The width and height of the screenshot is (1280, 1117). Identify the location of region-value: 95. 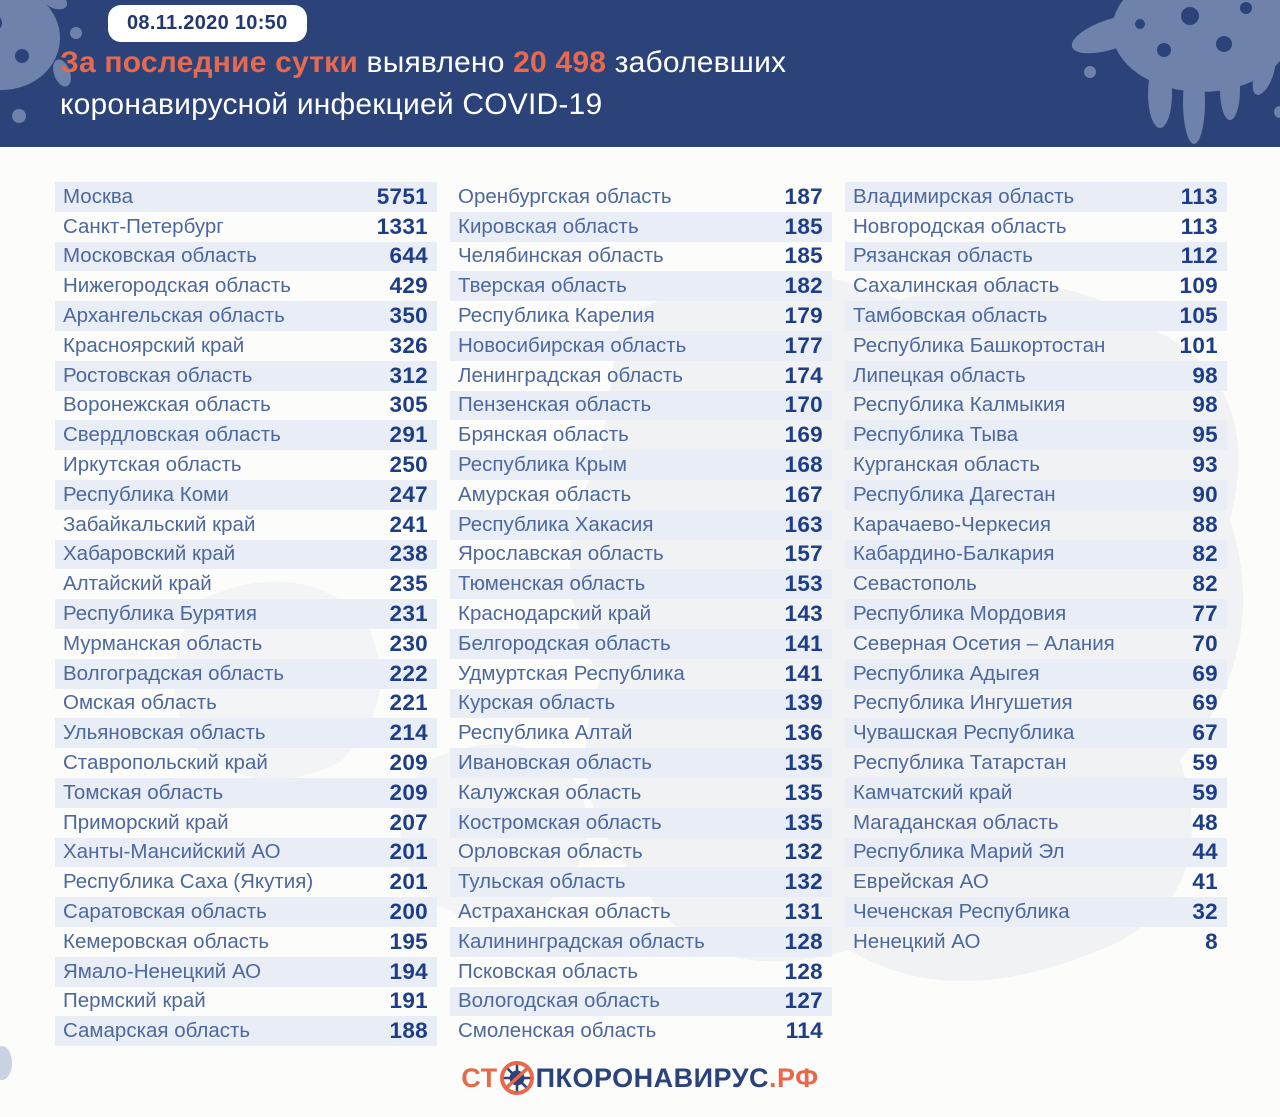
(1205, 435).